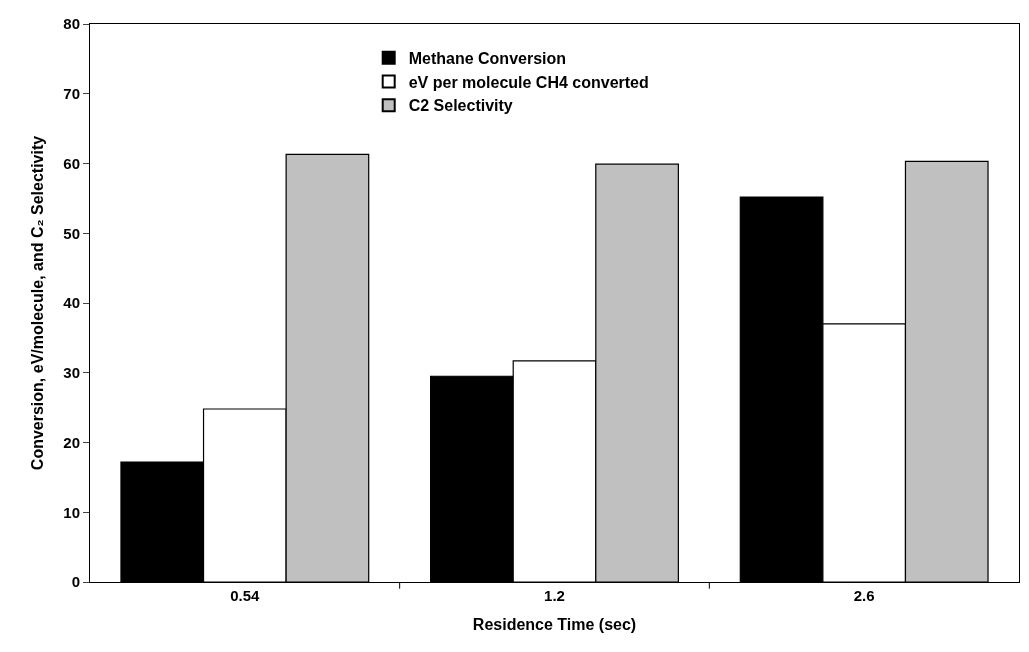  What do you see at coordinates (71, 24) in the screenshot?
I see `y-tick-label: 80` at bounding box center [71, 24].